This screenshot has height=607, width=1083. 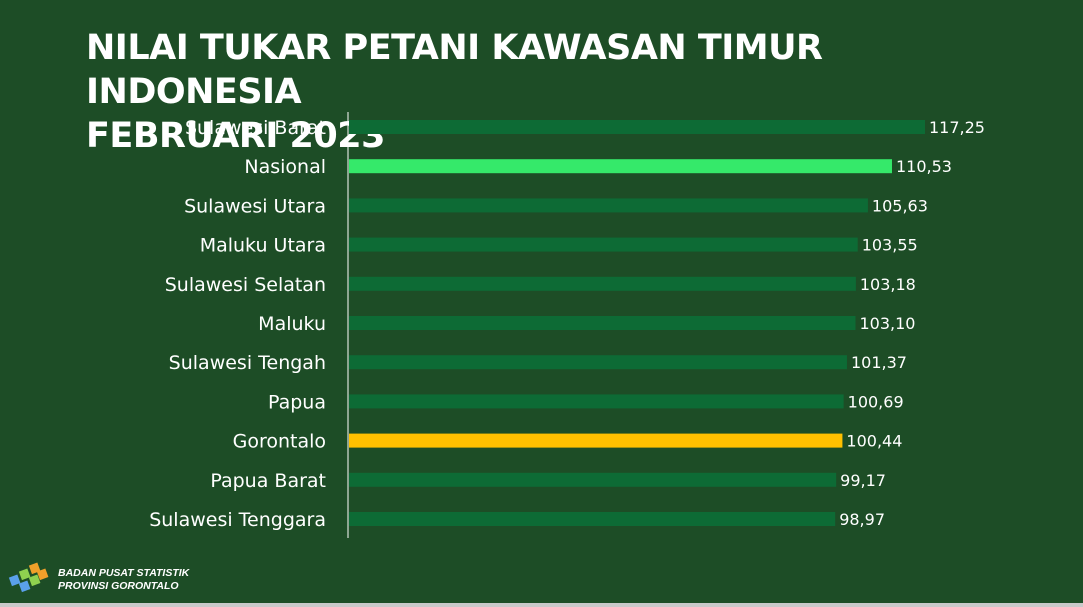 I want to click on category-label: Sulawesi Barat, so click(x=255, y=128).